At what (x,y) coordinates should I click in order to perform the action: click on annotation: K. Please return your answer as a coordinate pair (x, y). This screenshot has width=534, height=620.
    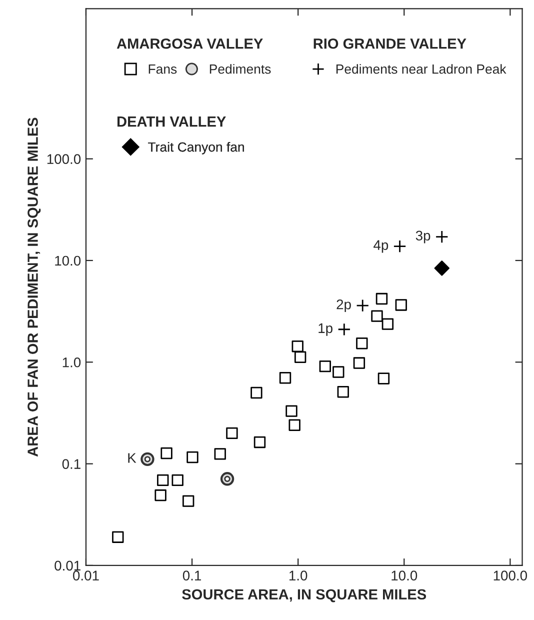
    Looking at the image, I should click on (132, 458).